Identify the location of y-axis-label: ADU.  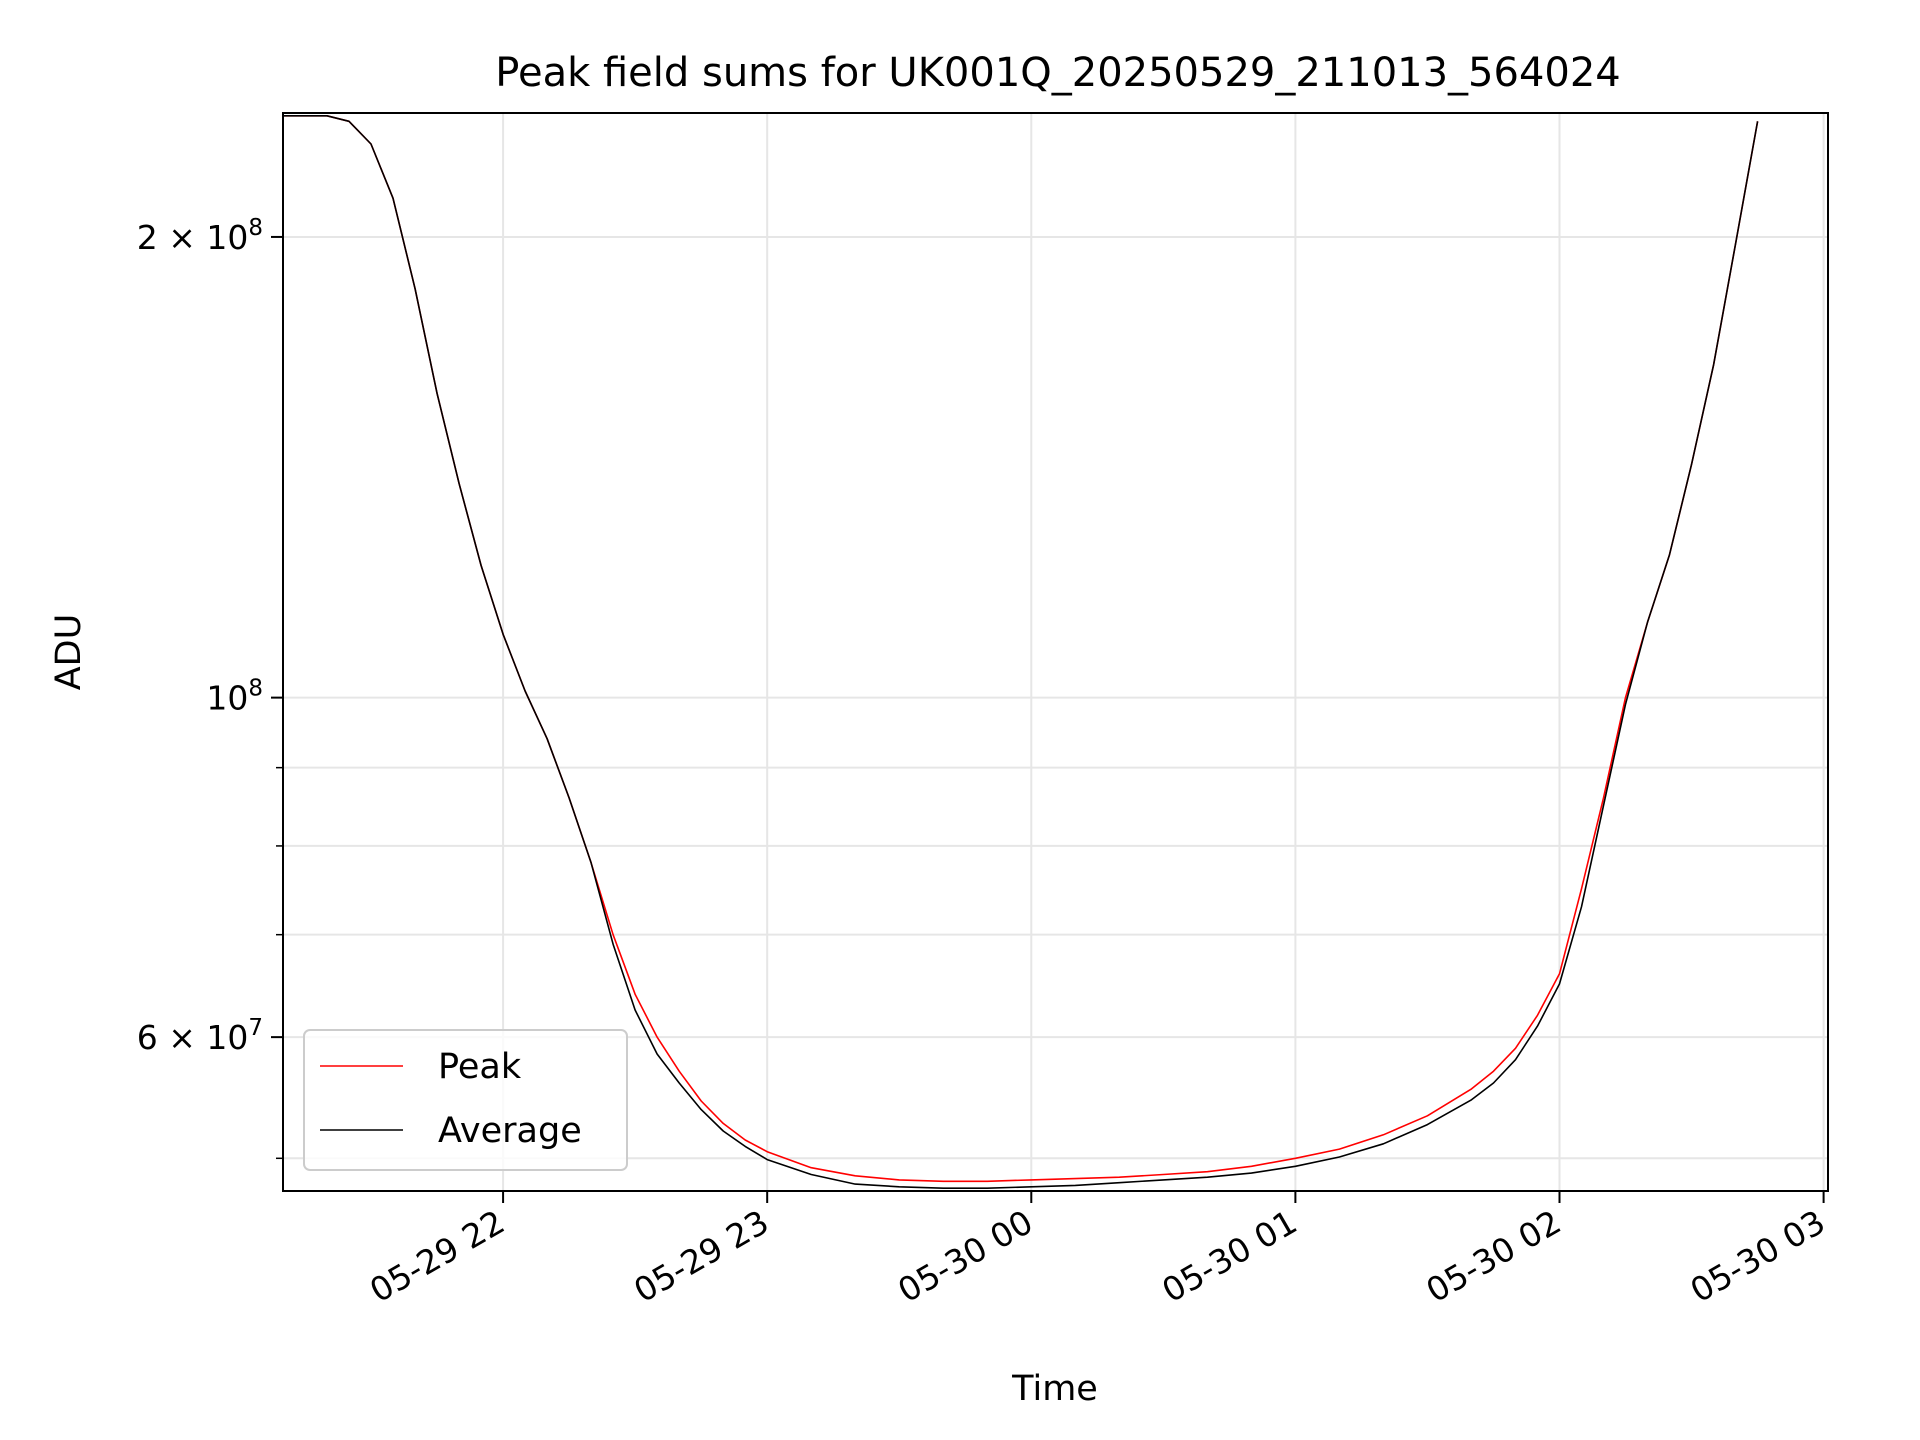
(69, 652).